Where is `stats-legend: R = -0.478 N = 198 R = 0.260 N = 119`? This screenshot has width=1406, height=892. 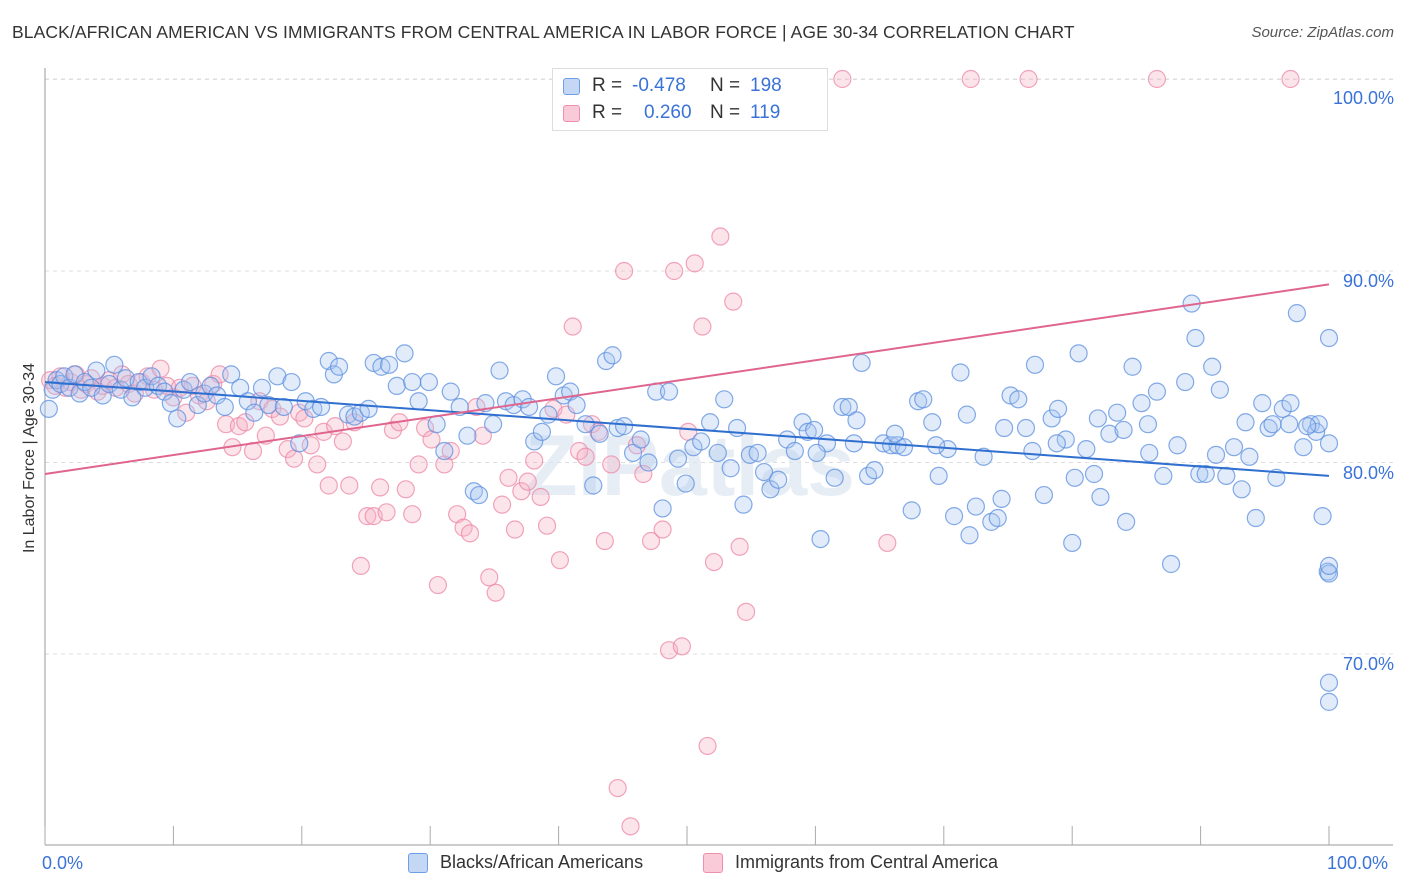 stats-legend: R = -0.478 N = 198 R = 0.260 N = 119 is located at coordinates (690, 99).